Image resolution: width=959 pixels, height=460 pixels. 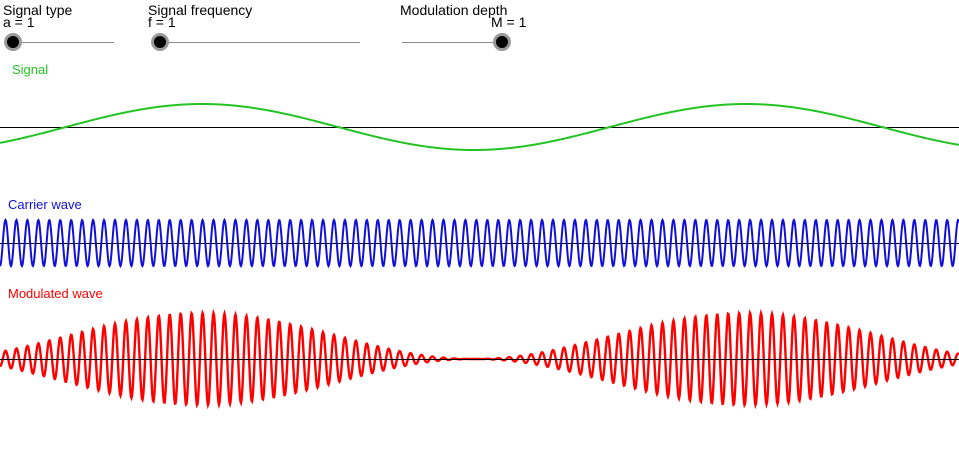 What do you see at coordinates (63, 42) in the screenshot?
I see `signal-type-track` at bounding box center [63, 42].